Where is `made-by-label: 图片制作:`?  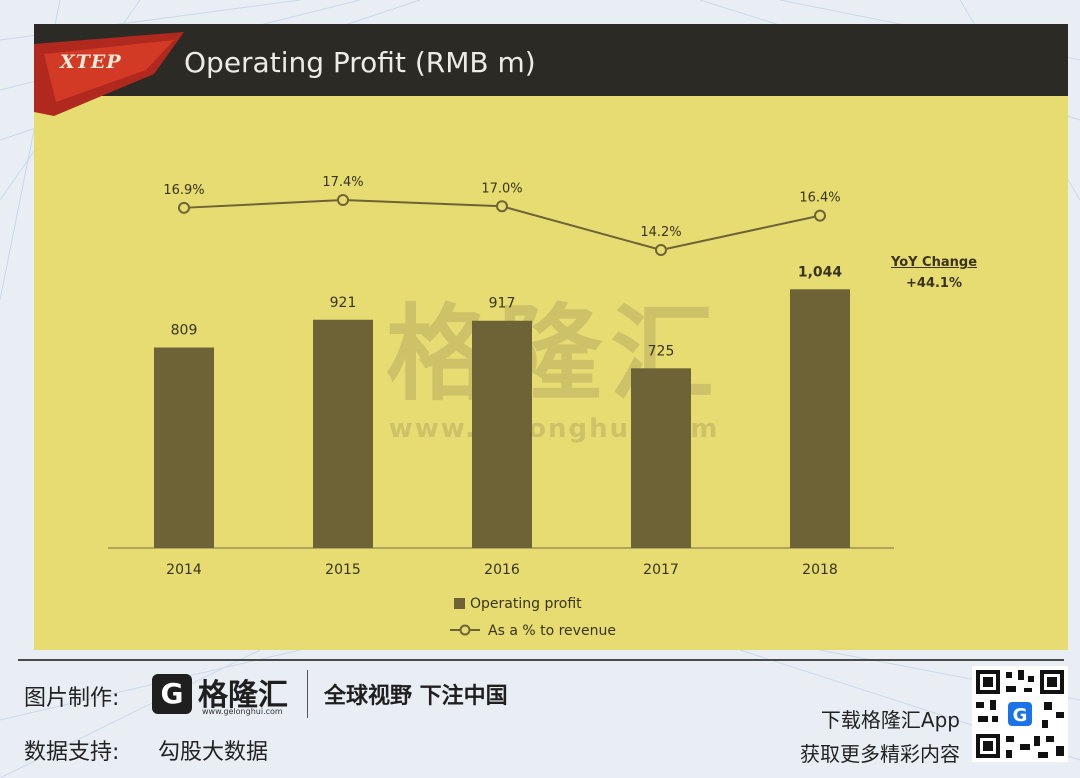
made-by-label: 图片制作: is located at coordinates (72, 698).